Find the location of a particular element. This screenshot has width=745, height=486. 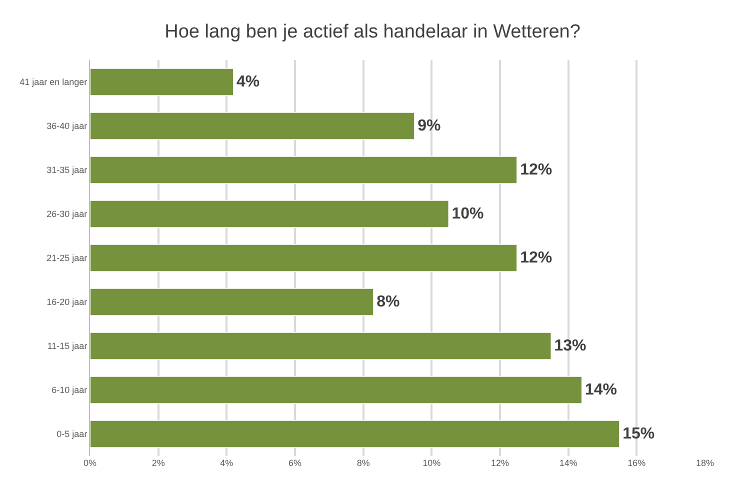

x-tick-label: 12% is located at coordinates (500, 463).